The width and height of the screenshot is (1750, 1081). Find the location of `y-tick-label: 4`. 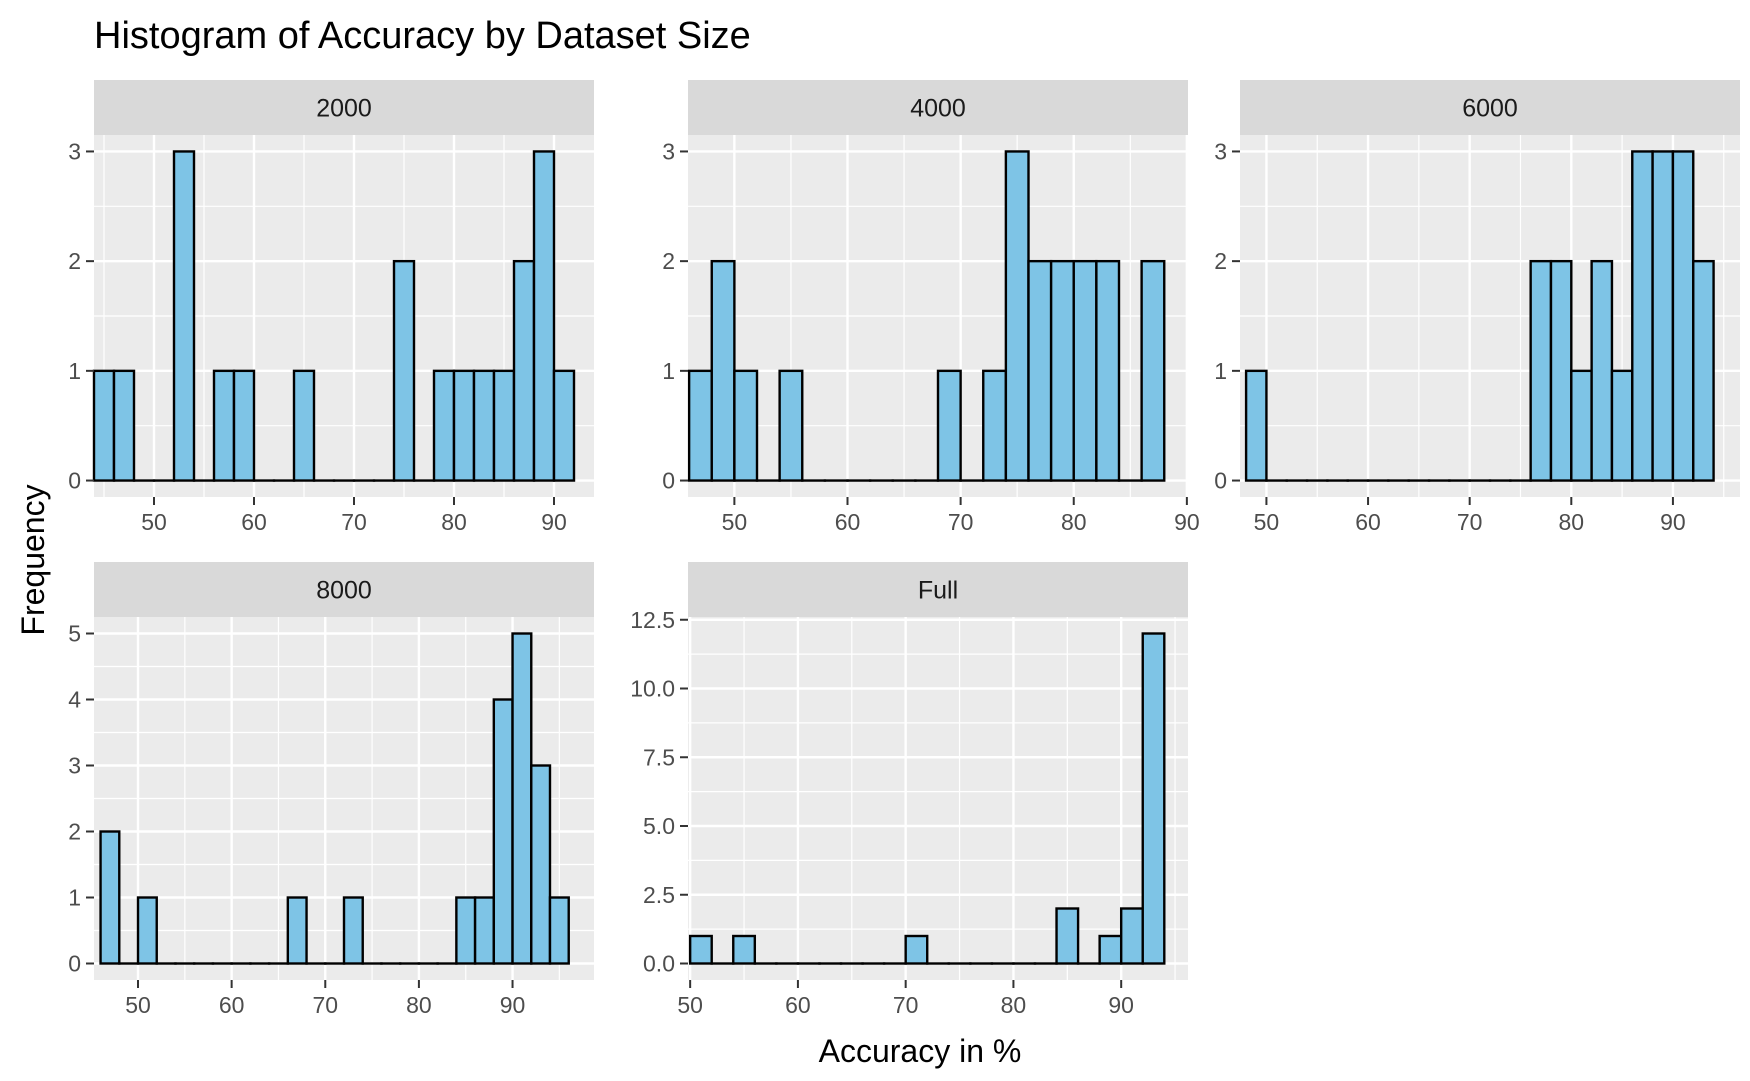

y-tick-label: 4 is located at coordinates (74, 700).